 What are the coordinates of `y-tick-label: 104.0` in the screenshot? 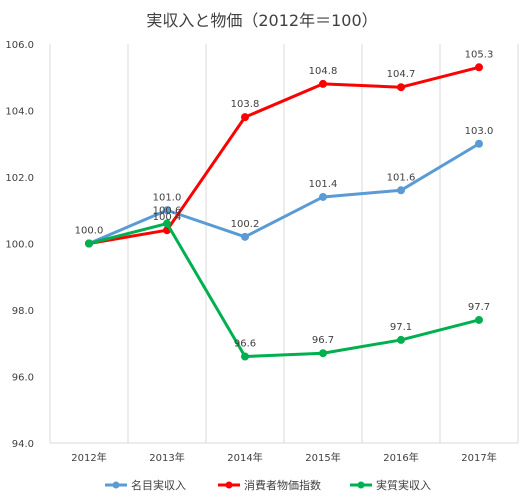 It's located at (19, 112).